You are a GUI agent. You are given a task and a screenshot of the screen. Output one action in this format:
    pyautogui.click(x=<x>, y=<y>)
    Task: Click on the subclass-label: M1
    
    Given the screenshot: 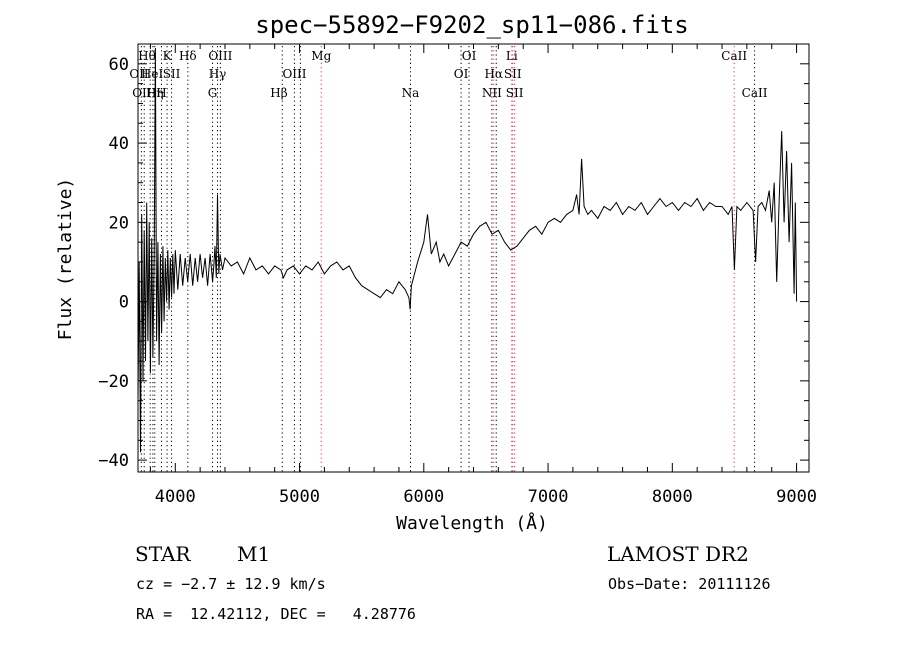 What is the action you would take?
    pyautogui.click(x=254, y=554)
    